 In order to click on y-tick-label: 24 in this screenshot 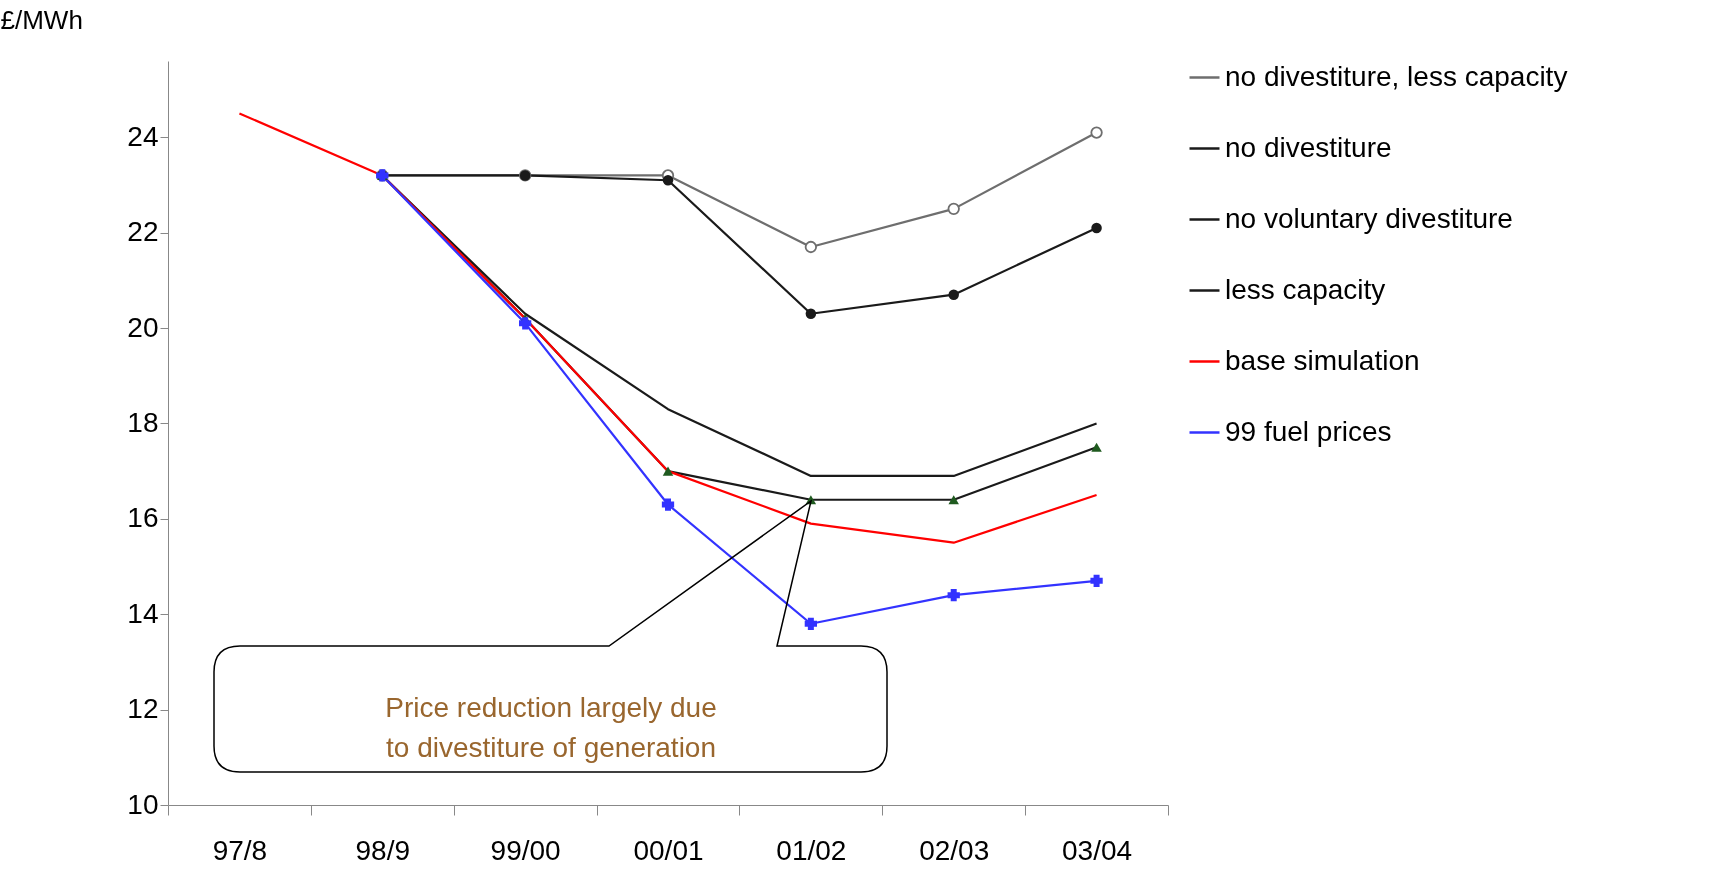, I will do `click(143, 136)`.